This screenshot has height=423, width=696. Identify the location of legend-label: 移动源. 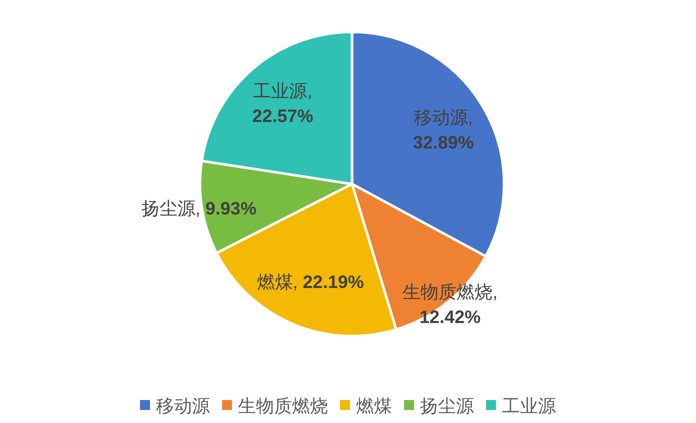
(183, 406).